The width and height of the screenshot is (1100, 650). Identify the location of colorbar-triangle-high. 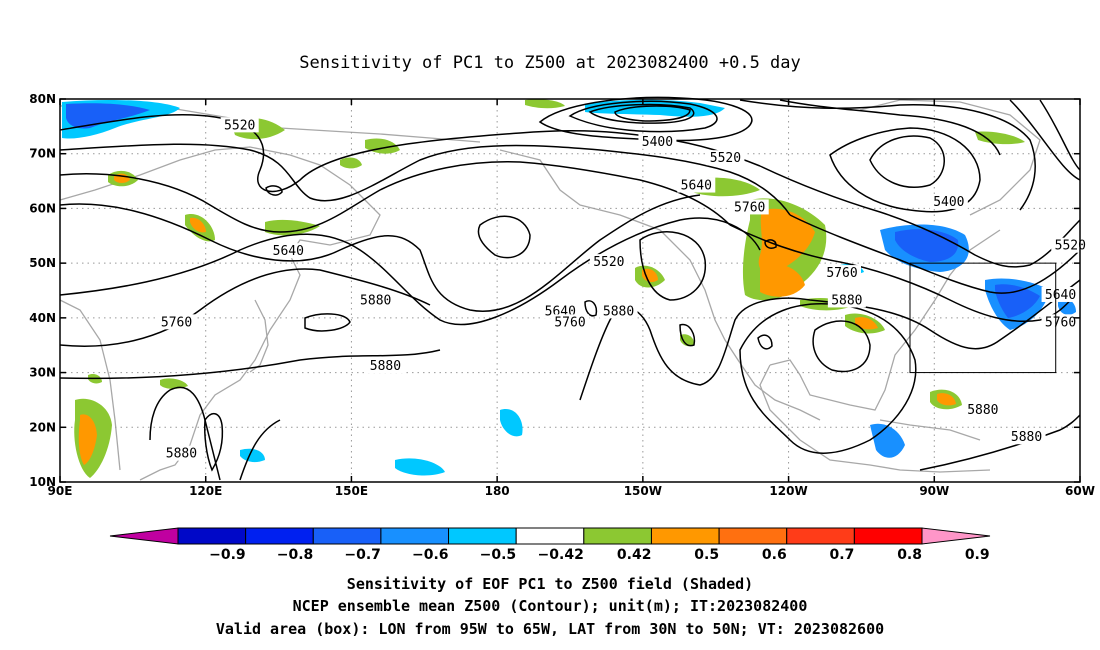
(956, 536).